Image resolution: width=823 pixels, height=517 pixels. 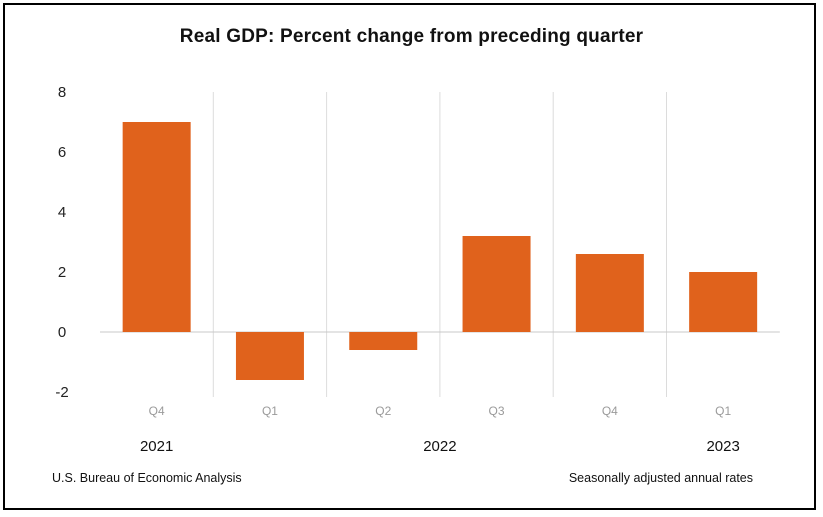 What do you see at coordinates (62, 332) in the screenshot?
I see `y-tick-label: 0` at bounding box center [62, 332].